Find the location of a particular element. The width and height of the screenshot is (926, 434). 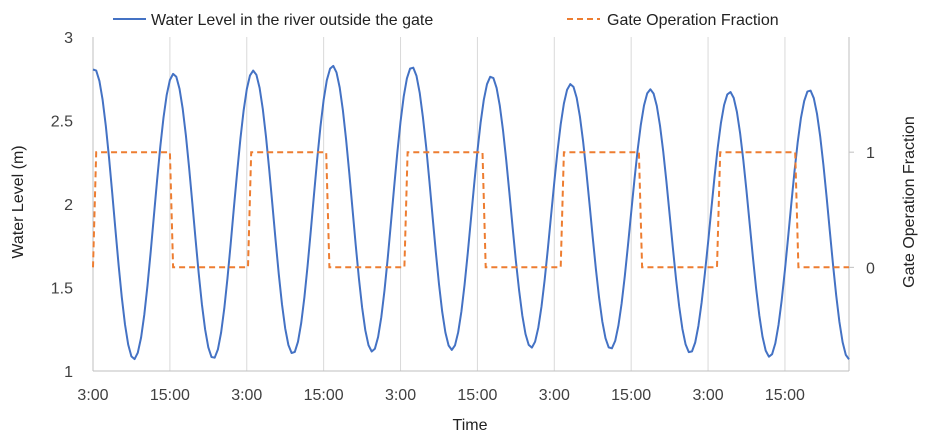

x-axis-title: Time is located at coordinates (470, 425).